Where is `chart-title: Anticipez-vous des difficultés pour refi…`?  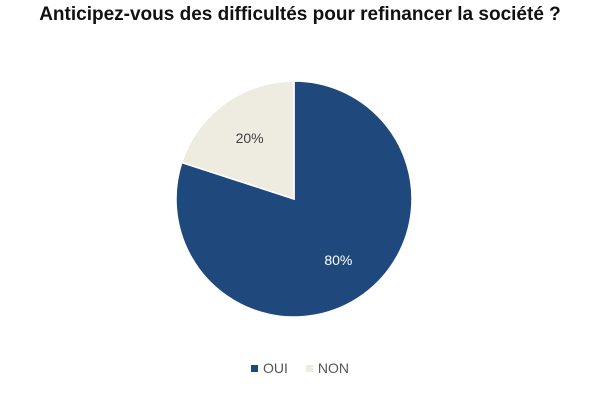
chart-title: Anticipez-vous des difficultés pour refi… is located at coordinates (300, 14).